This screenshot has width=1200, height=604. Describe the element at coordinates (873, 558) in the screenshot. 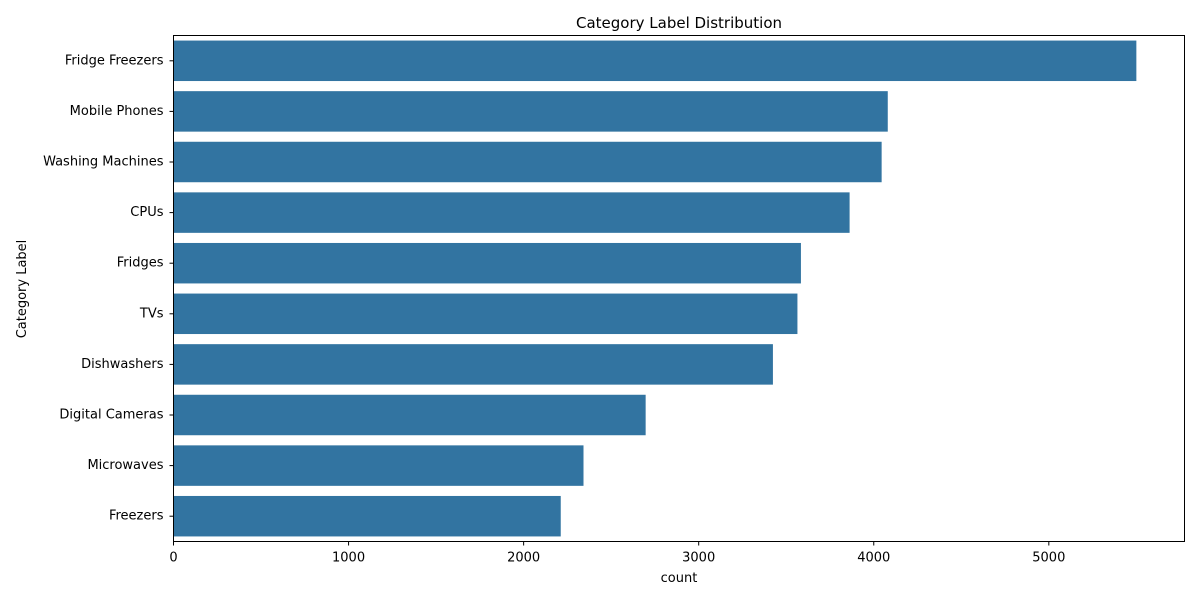

I see `x-tick-label: 4000` at that location.